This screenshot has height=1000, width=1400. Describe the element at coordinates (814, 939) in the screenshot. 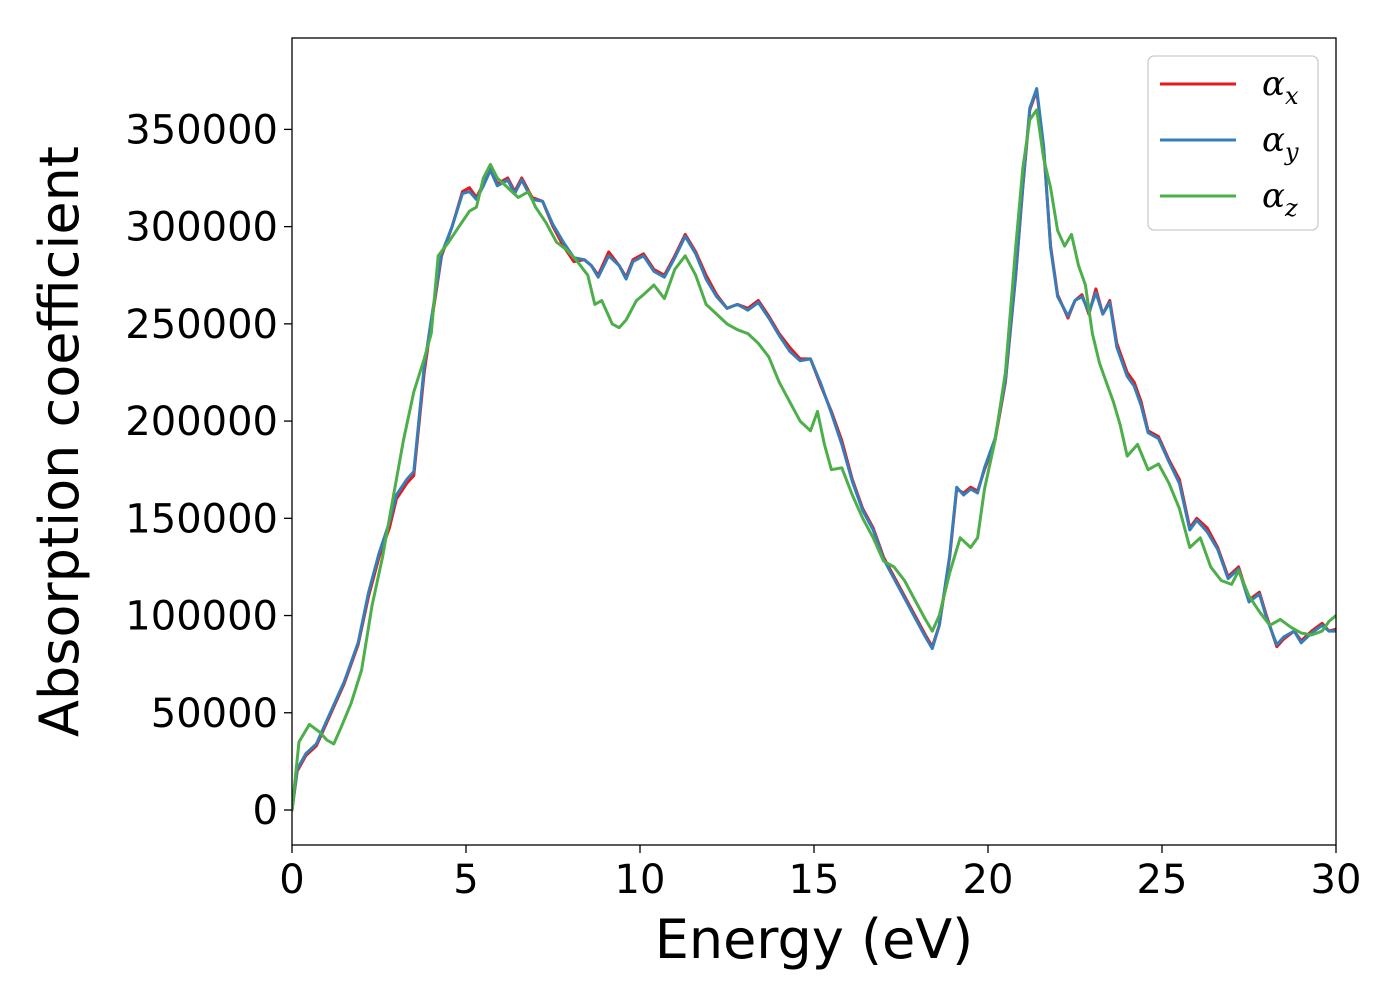

I see `x-axis-label: Energy (eV)` at that location.